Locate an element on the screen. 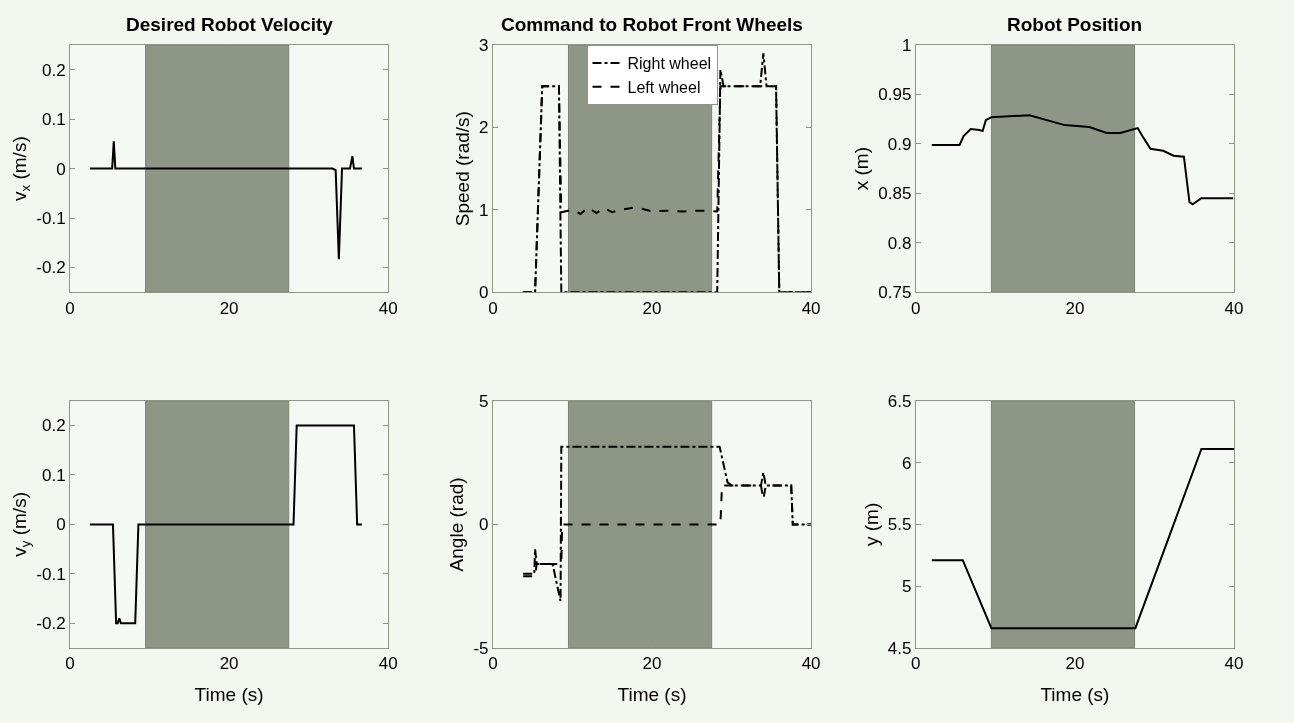 The width and height of the screenshot is (1294, 723). y-tick-label: 0.9 is located at coordinates (899, 144).